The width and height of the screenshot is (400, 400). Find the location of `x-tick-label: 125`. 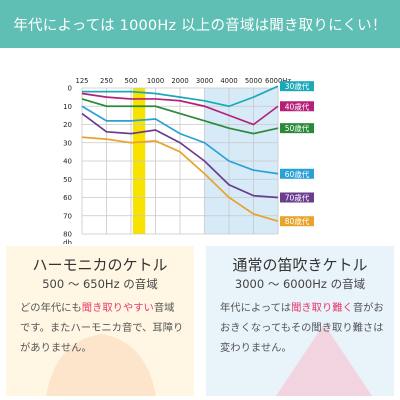

x-tick-label: 125 is located at coordinates (82, 81).